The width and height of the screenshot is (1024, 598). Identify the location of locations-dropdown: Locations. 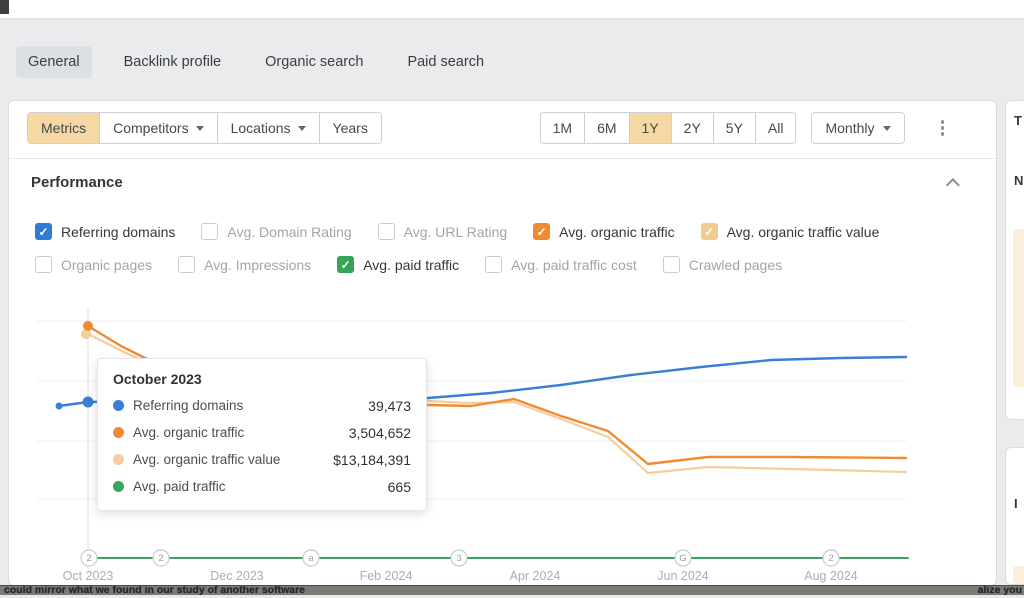
(268, 128).